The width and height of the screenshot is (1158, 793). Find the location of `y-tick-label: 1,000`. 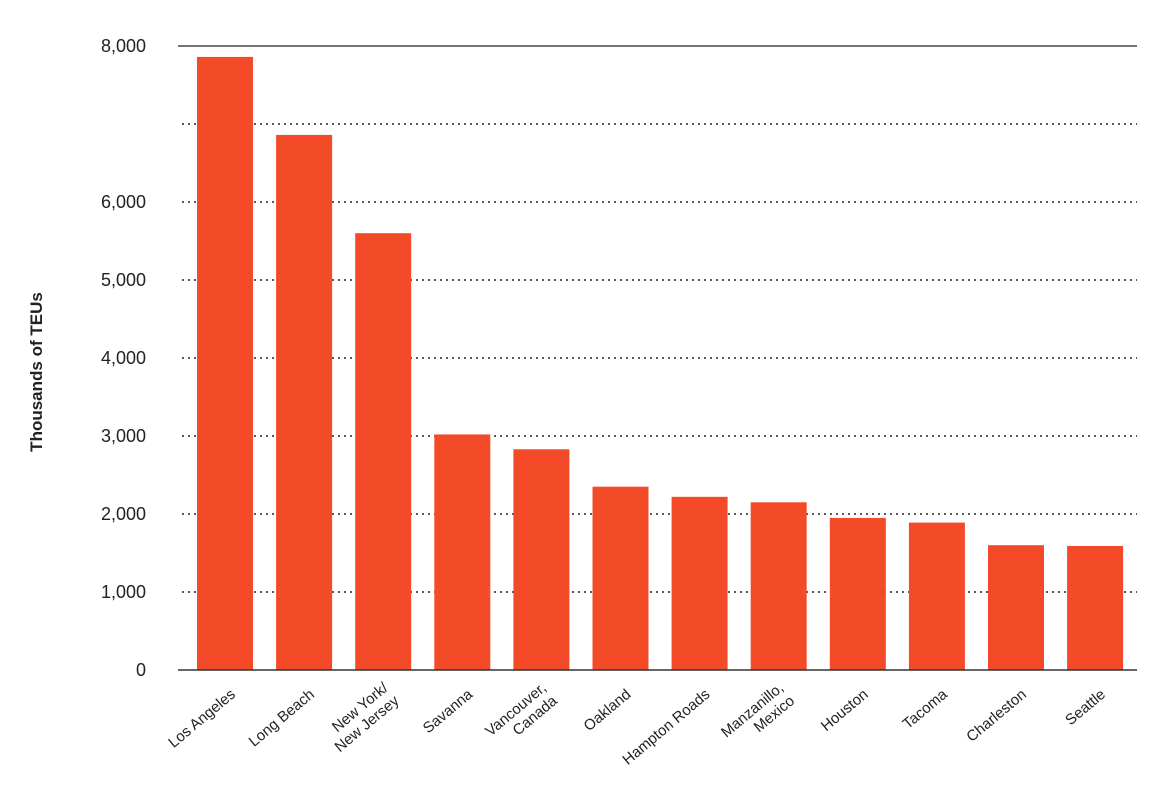

y-tick-label: 1,000 is located at coordinates (123, 592).